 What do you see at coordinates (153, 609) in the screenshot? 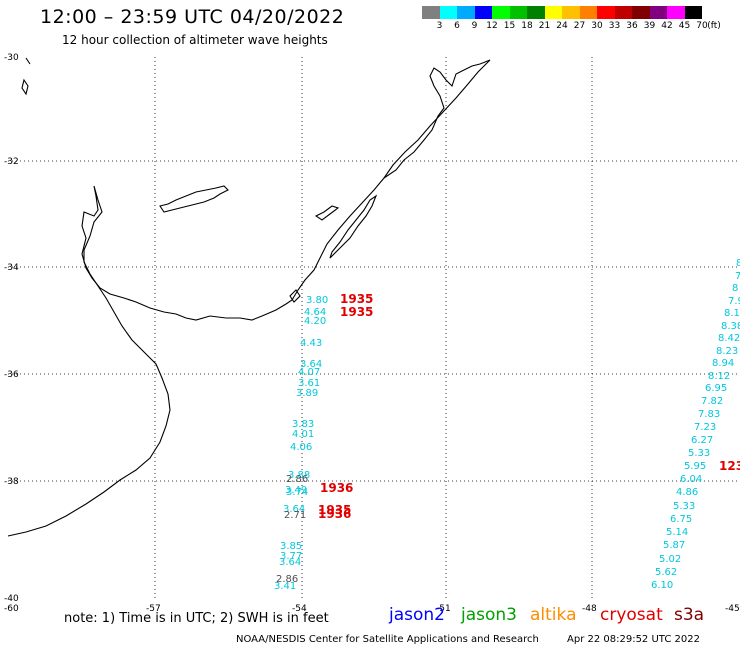
I see `lon-label: -57` at bounding box center [153, 609].